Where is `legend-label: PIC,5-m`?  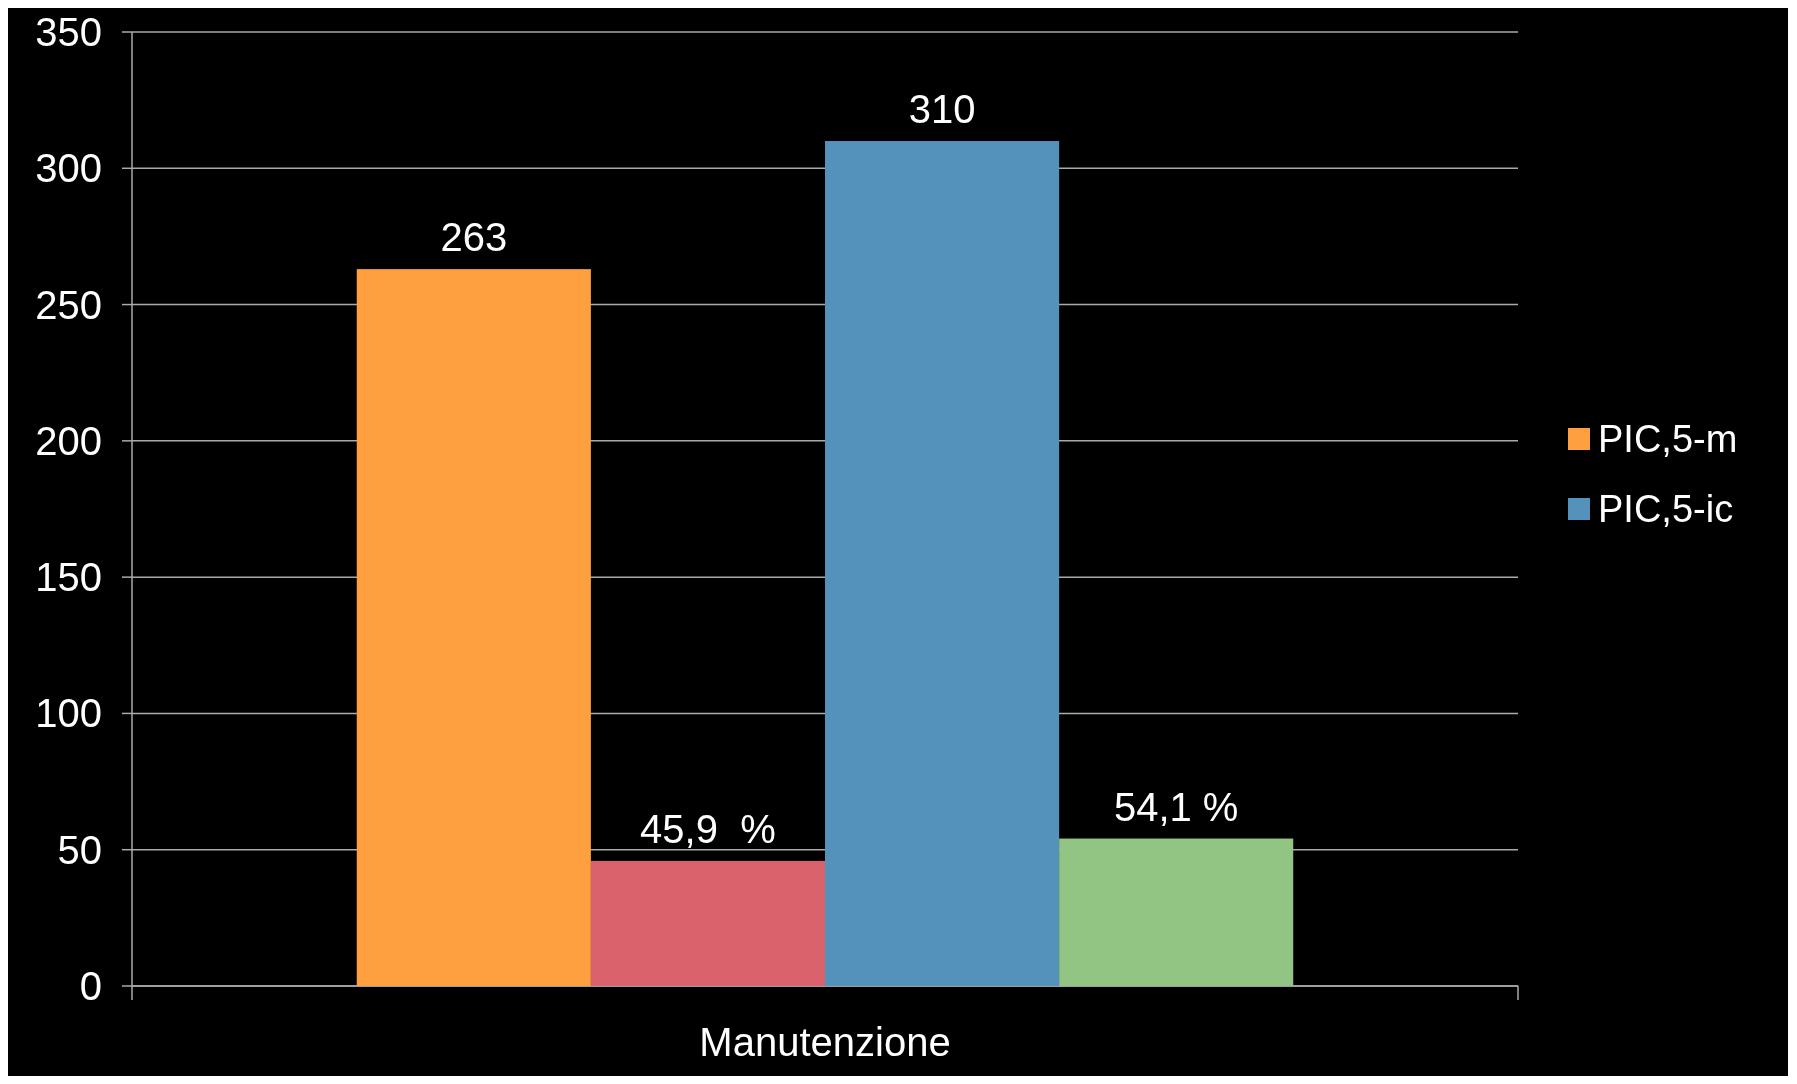 legend-label: PIC,5-m is located at coordinates (1668, 439).